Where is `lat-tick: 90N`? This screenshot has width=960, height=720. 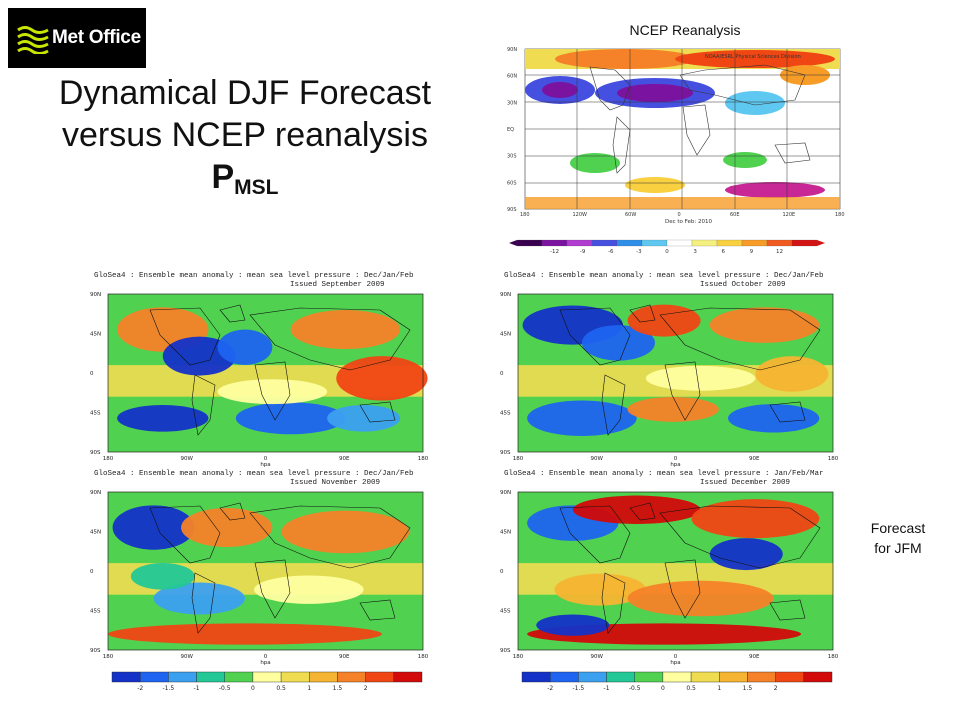 lat-tick: 90N is located at coordinates (95, 295).